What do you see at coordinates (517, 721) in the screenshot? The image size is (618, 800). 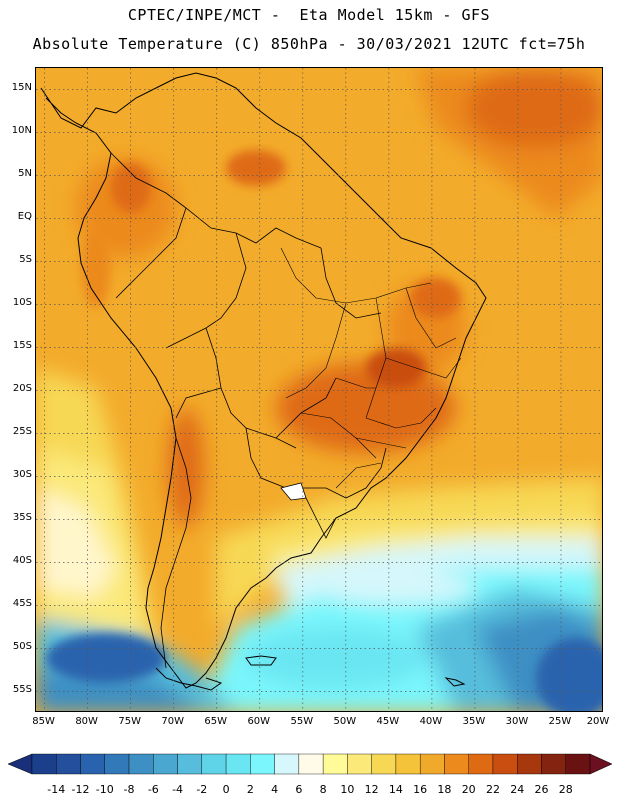 I see `longitude-label: 30W` at bounding box center [517, 721].